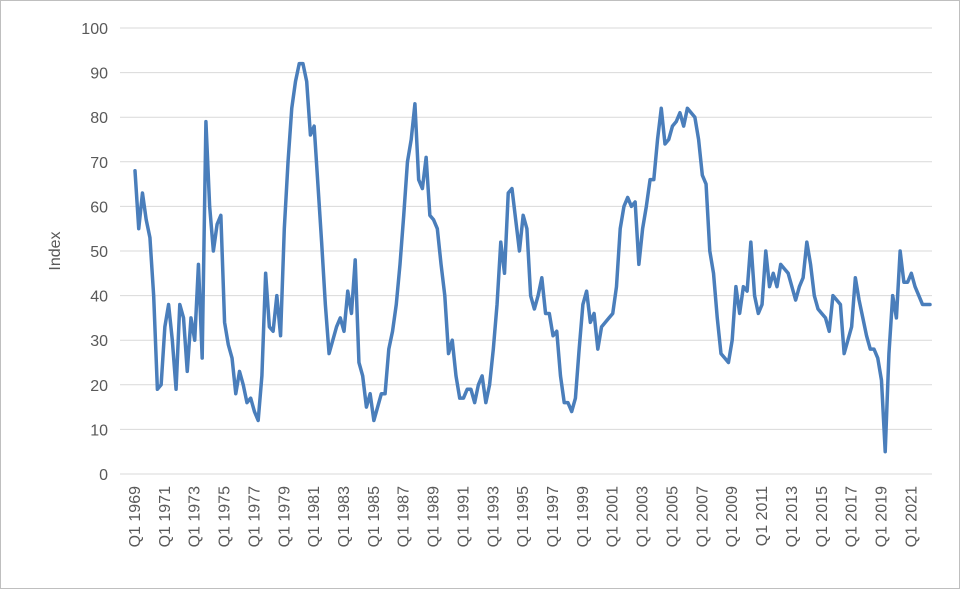 Image resolution: width=960 pixels, height=589 pixels. Describe the element at coordinates (523, 516) in the screenshot. I see `x-tick-label: Q1 1995` at that location.